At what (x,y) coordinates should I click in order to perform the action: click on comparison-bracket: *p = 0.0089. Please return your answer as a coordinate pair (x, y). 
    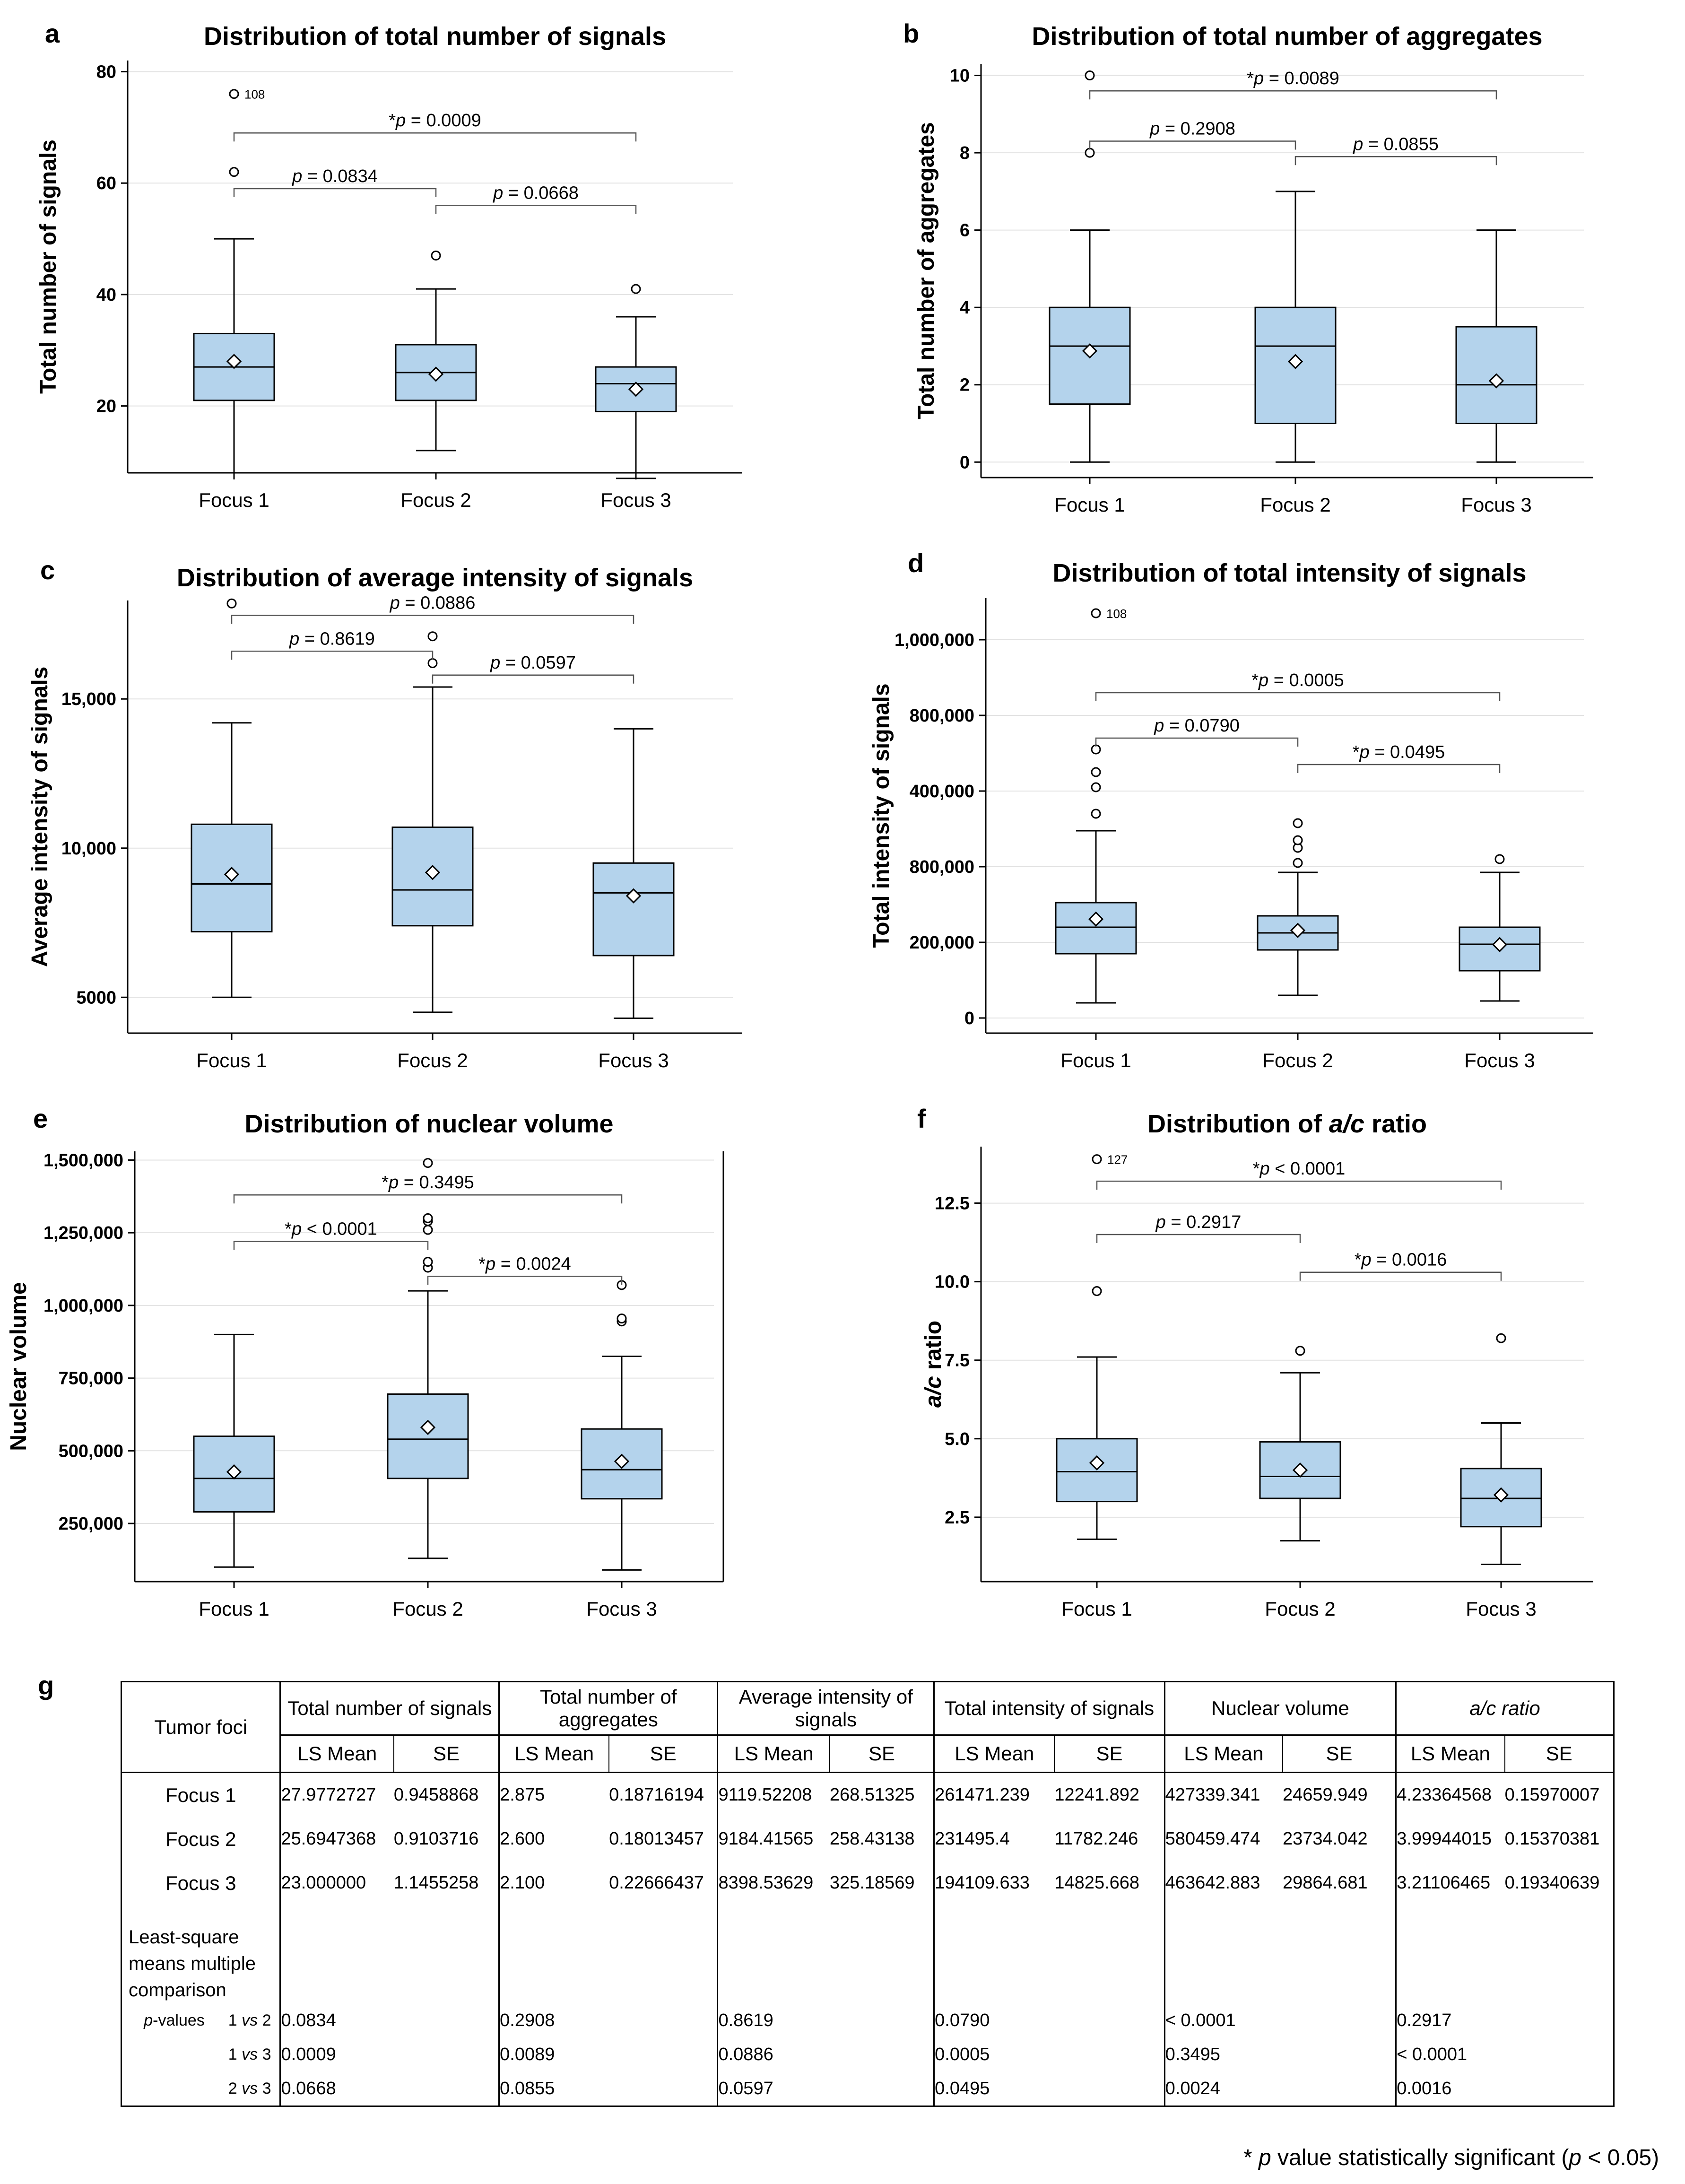
    Looking at the image, I should click on (1293, 84).